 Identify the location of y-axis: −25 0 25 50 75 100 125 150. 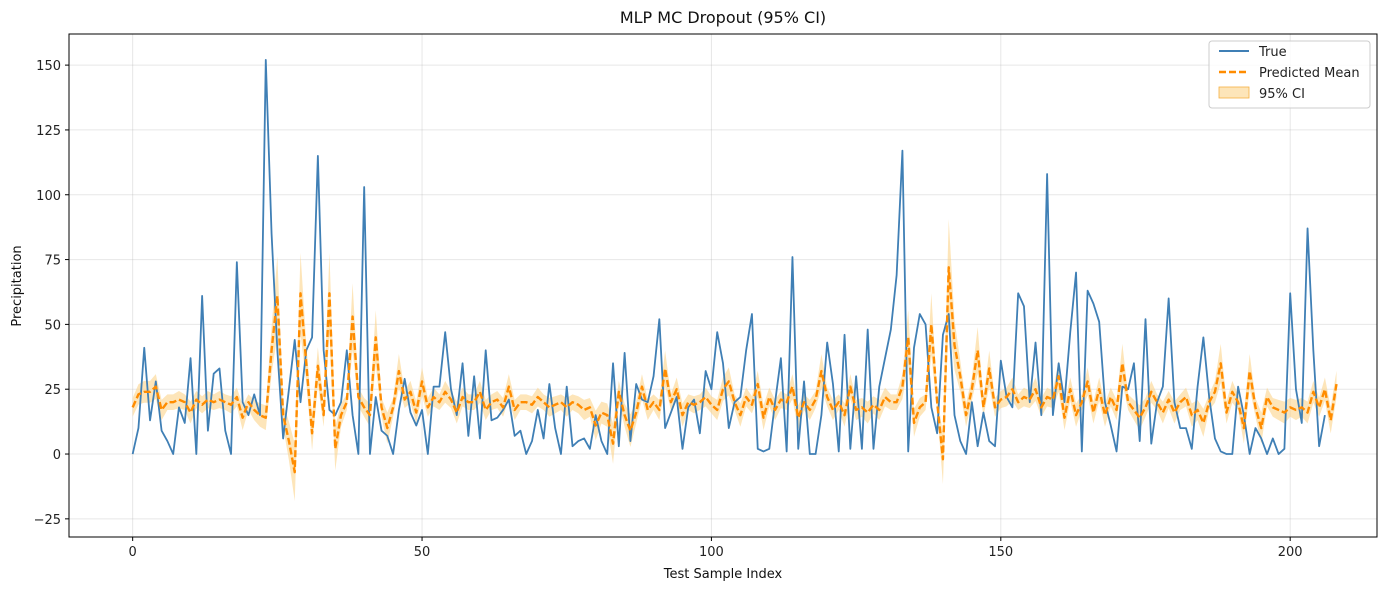
(51, 293).